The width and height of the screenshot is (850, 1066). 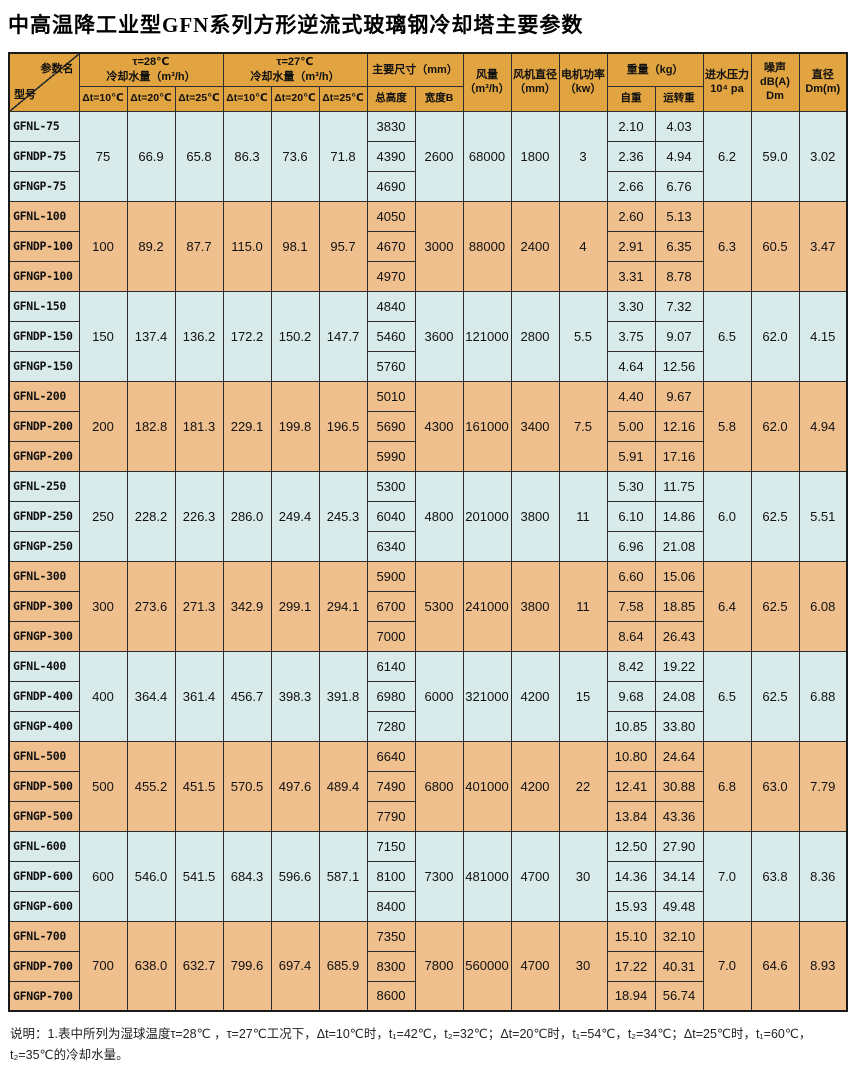 I want to click on header-tau28-line1: τ=28℃, so click(x=151, y=62).